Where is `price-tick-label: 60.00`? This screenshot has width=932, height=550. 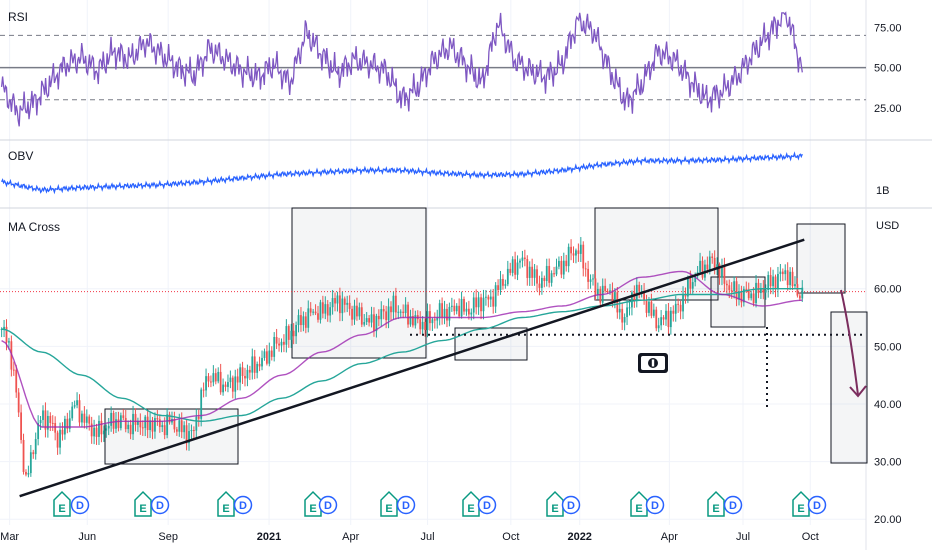
price-tick-label: 60.00 is located at coordinates (888, 290).